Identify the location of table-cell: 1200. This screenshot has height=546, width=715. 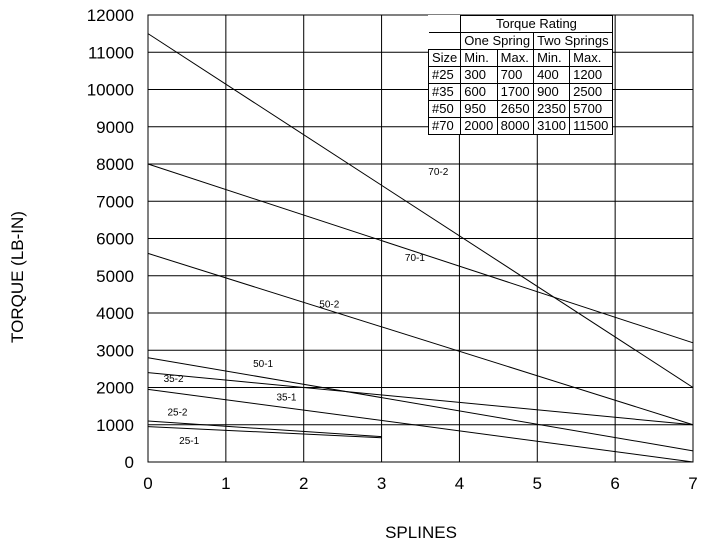
(591, 75).